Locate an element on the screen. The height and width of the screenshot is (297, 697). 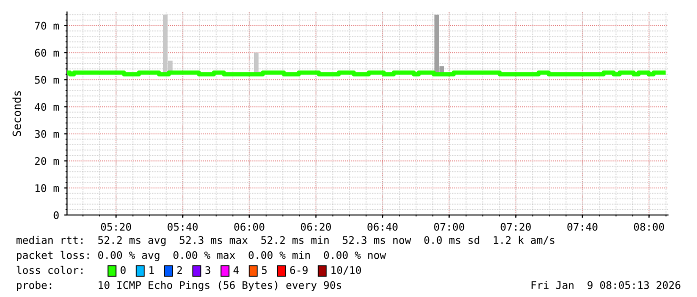
x-tick-label: 07:00 is located at coordinates (449, 226).